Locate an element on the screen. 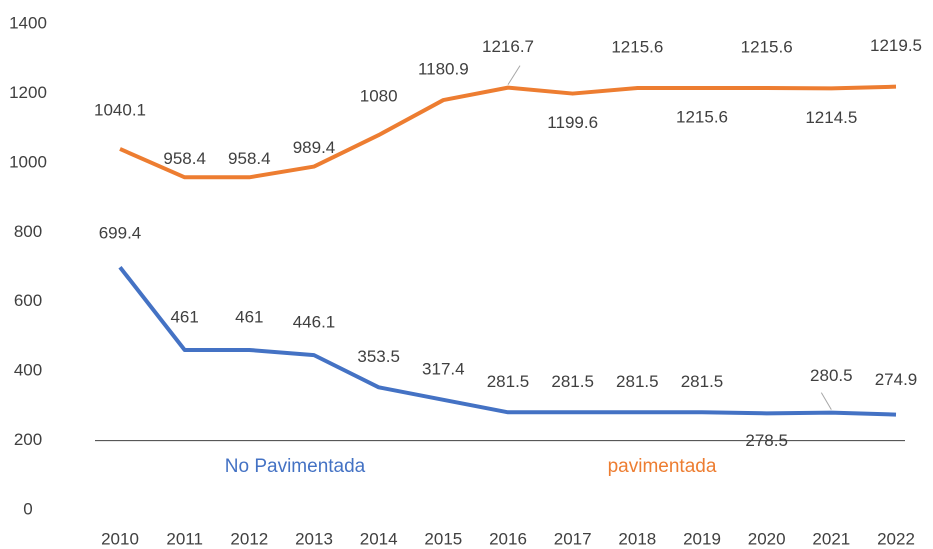 The image size is (933, 549). data-label: 274.9 is located at coordinates (896, 379).